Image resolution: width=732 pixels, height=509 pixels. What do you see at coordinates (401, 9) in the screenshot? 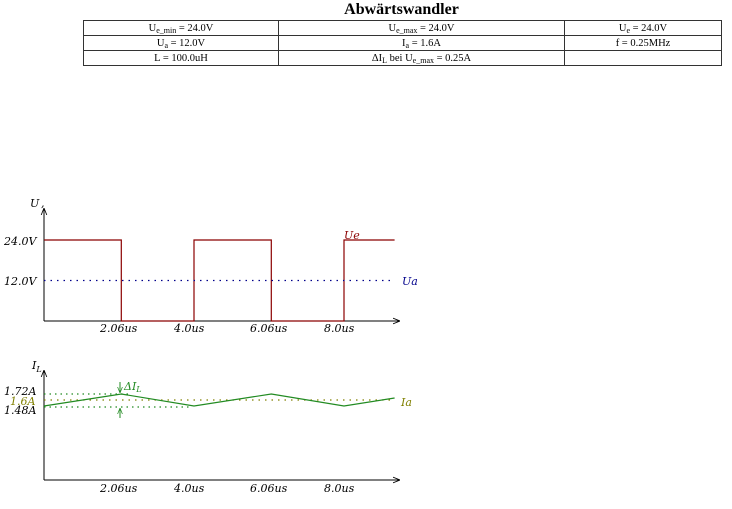
I see `page-title: Abwärtswandler` at bounding box center [401, 9].